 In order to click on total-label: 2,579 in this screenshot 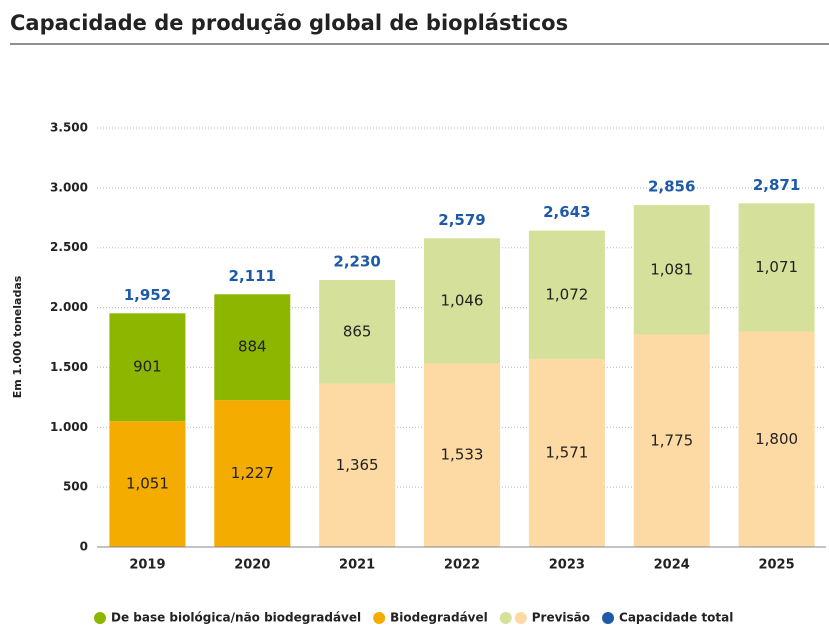, I will do `click(461, 220)`.